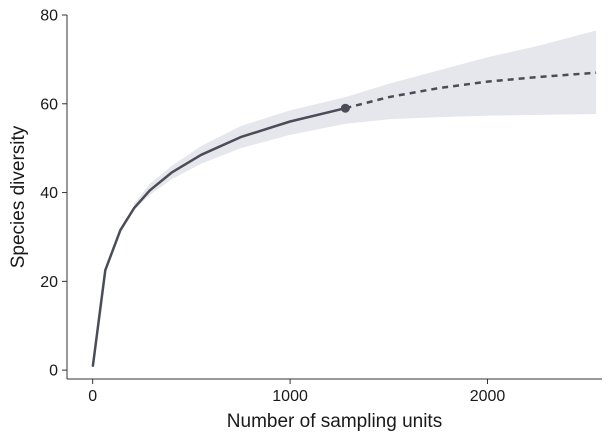  I want to click on y-tick-label: 20, so click(49, 282).